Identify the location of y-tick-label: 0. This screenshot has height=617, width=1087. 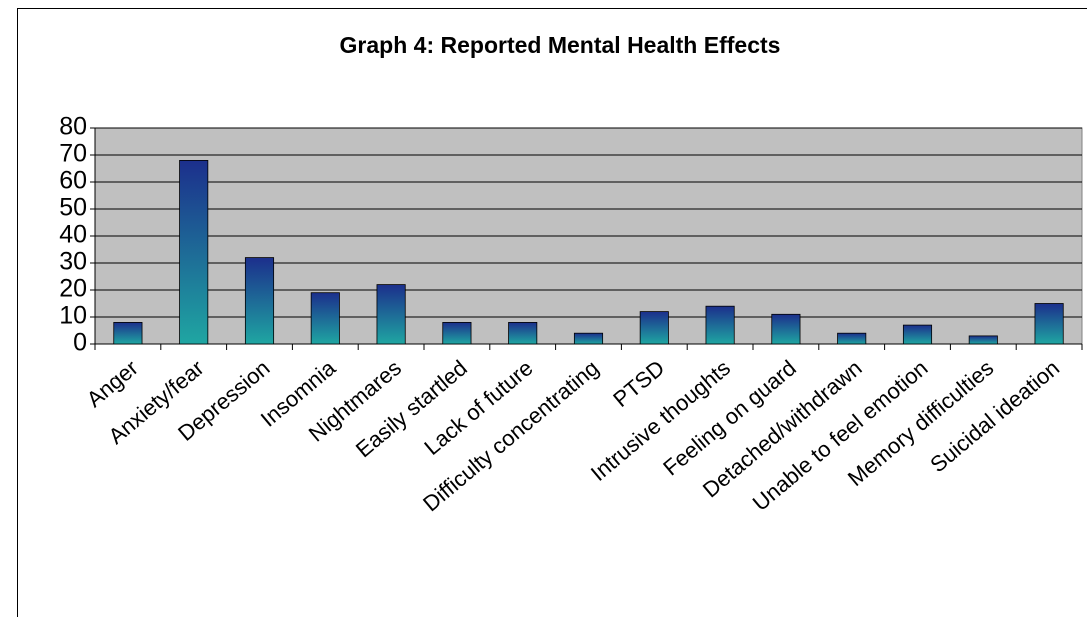
(80, 343).